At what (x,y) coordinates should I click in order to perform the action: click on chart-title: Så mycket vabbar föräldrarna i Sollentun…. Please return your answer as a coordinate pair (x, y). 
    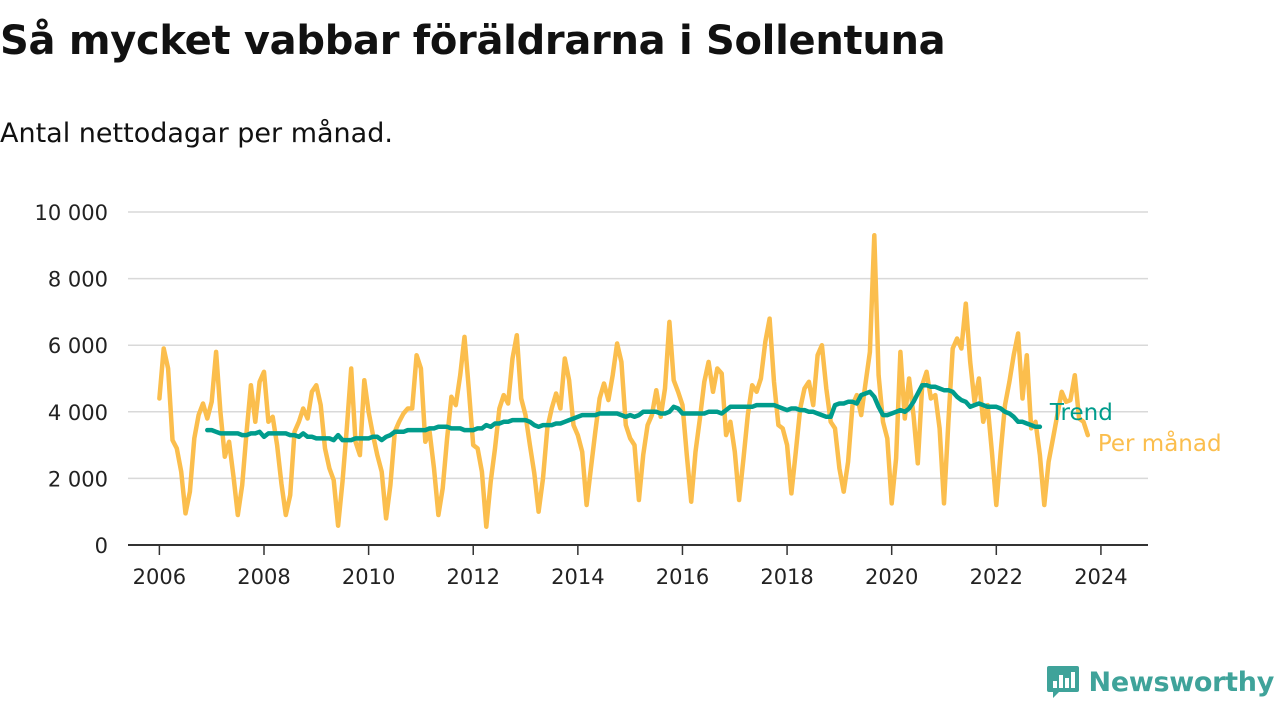
    Looking at the image, I should click on (473, 41).